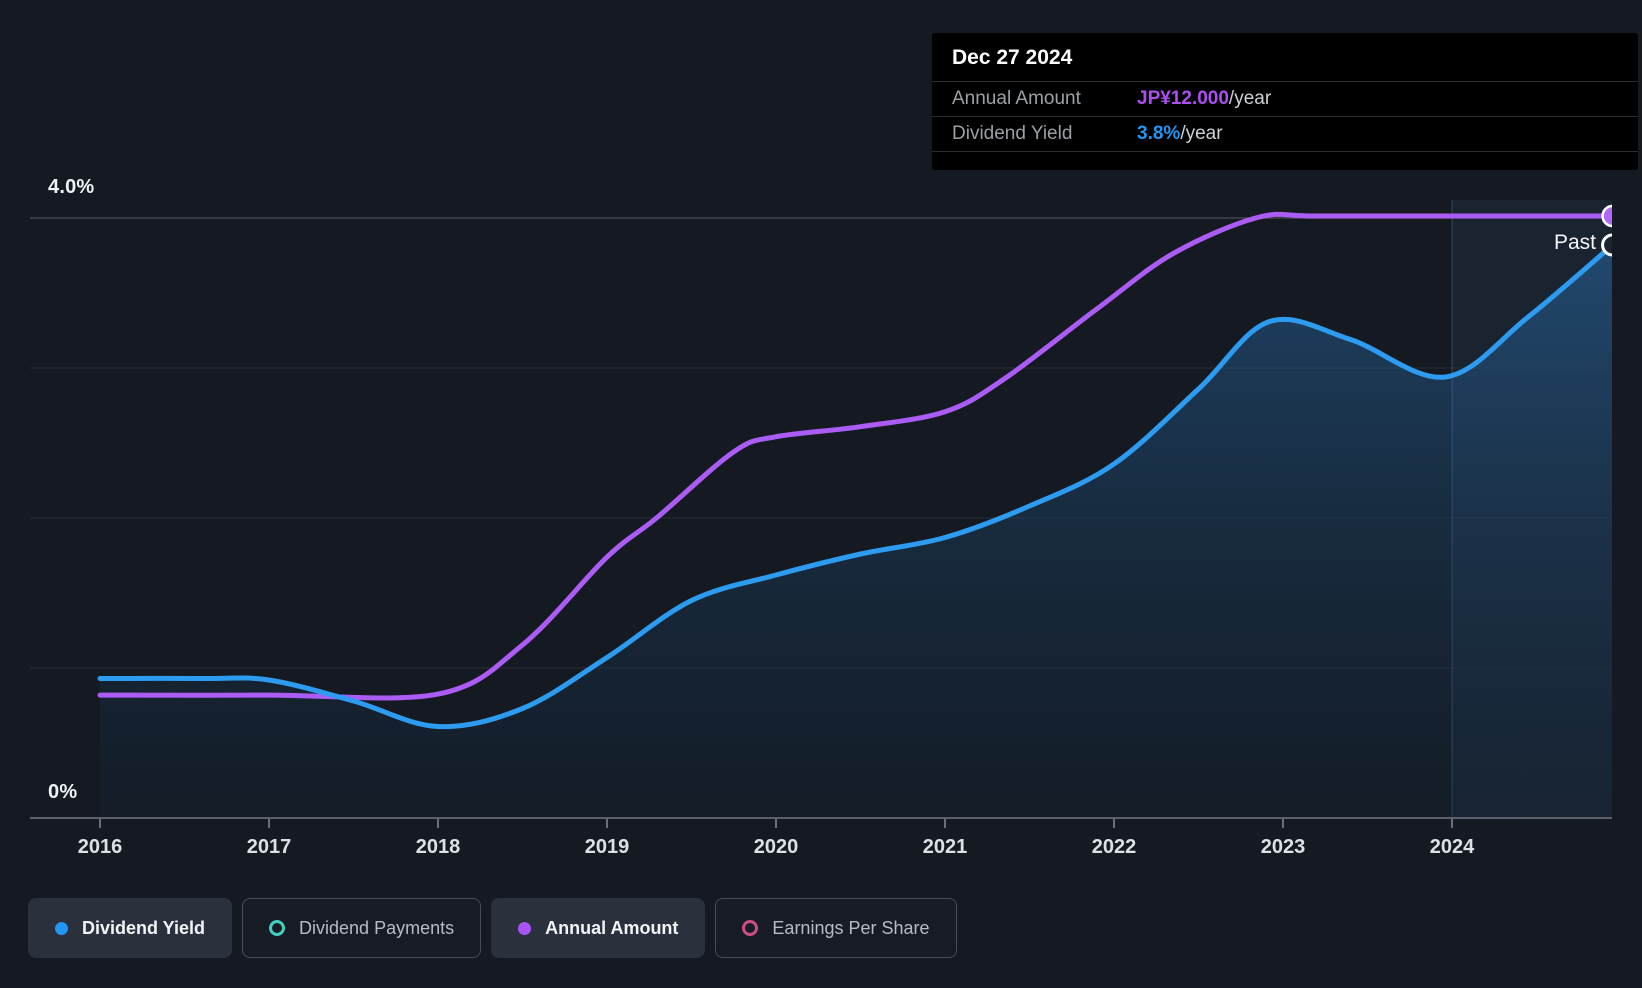  Describe the element at coordinates (1285, 57) in the screenshot. I see `tooltip-date: Dec 27 2024` at that location.